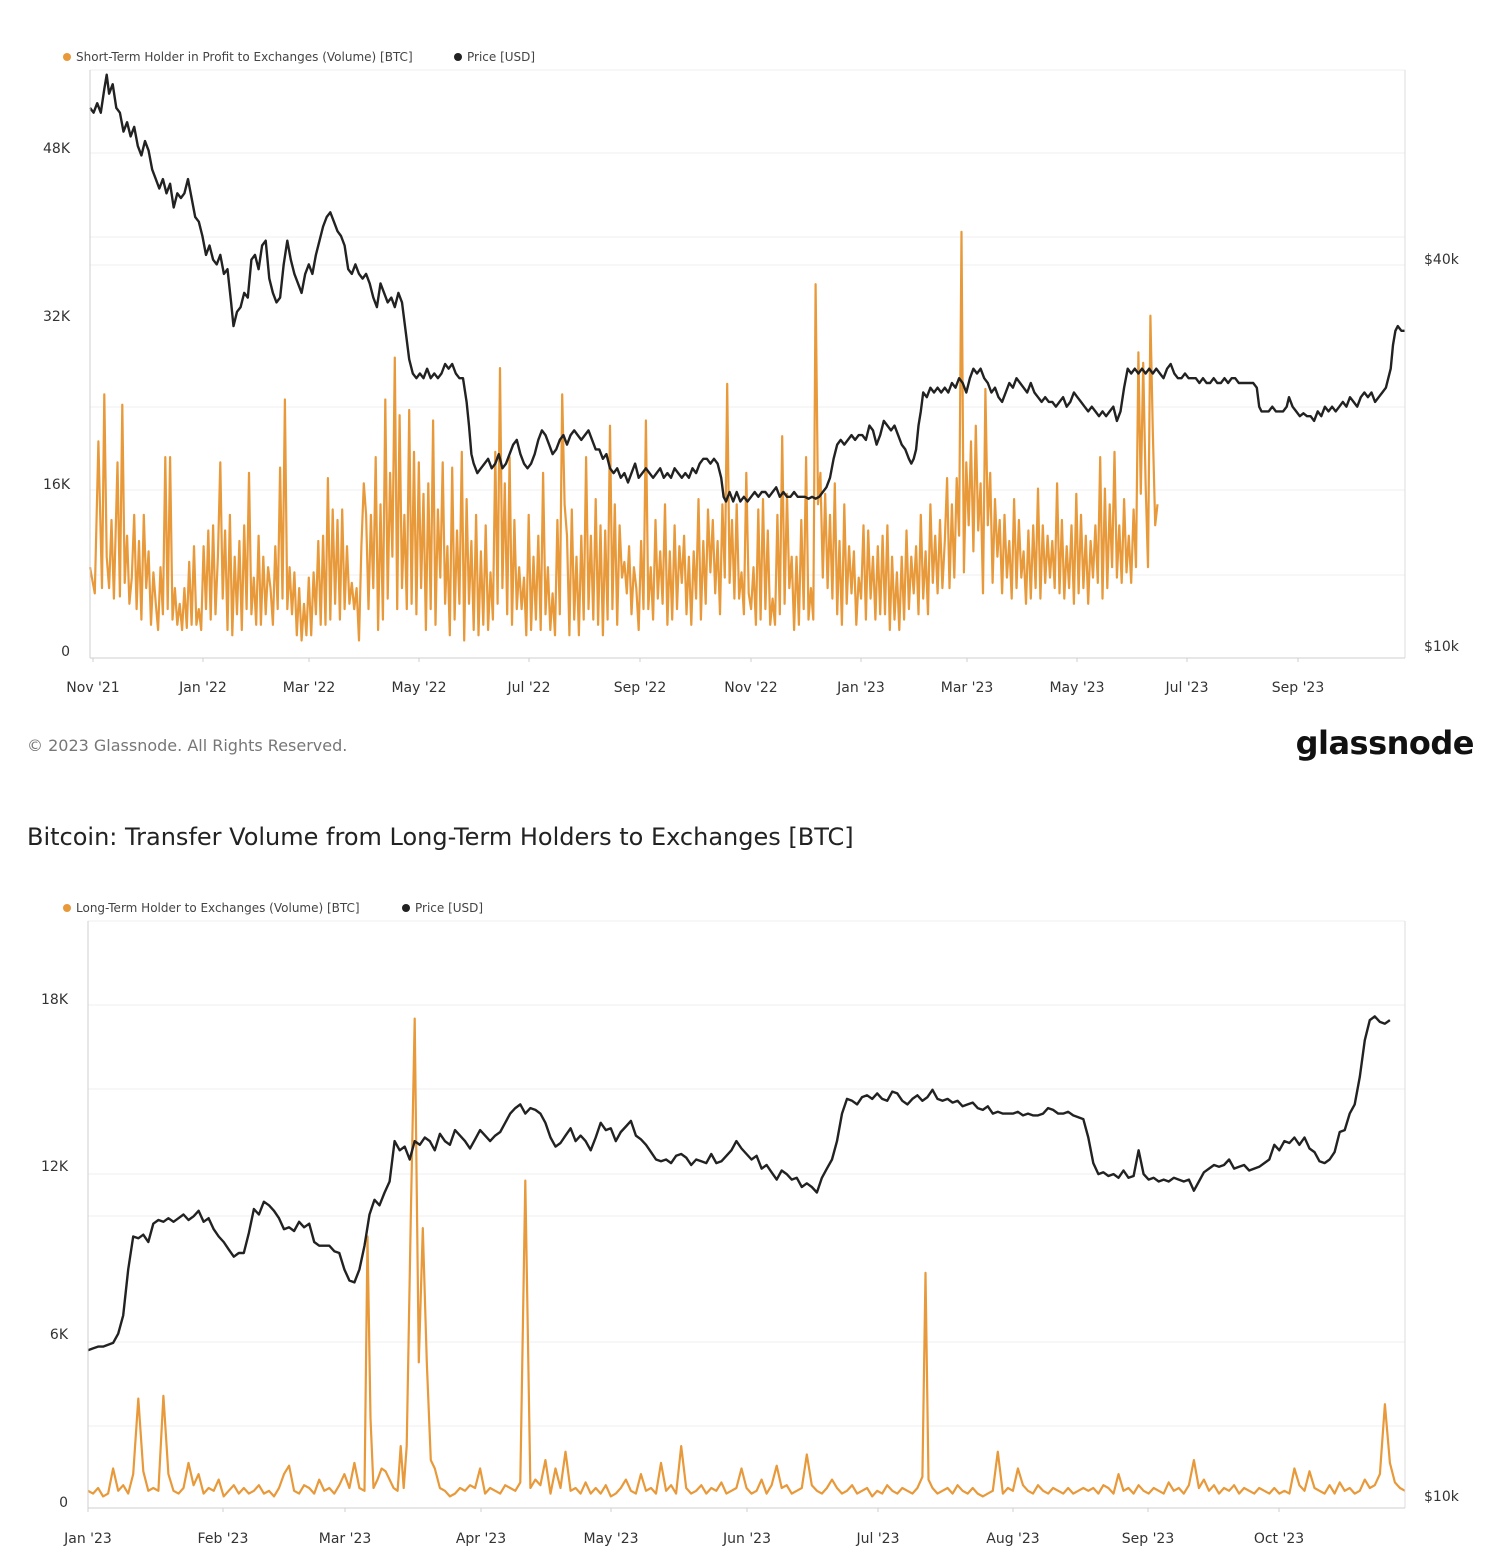  Describe the element at coordinates (57, 485) in the screenshot. I see `y-left-tick-label: 16K` at that location.